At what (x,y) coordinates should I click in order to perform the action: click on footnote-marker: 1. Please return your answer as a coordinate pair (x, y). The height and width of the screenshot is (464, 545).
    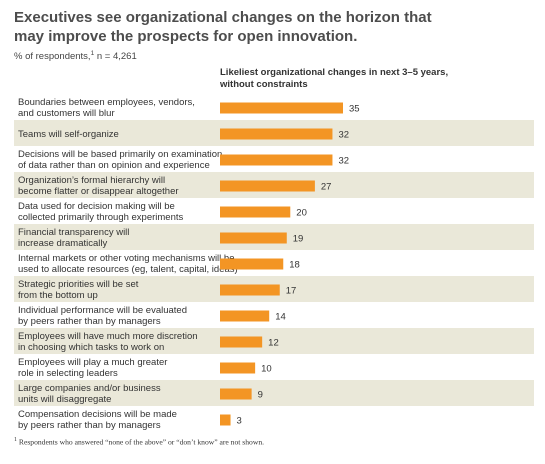
    Looking at the image, I should click on (15, 440).